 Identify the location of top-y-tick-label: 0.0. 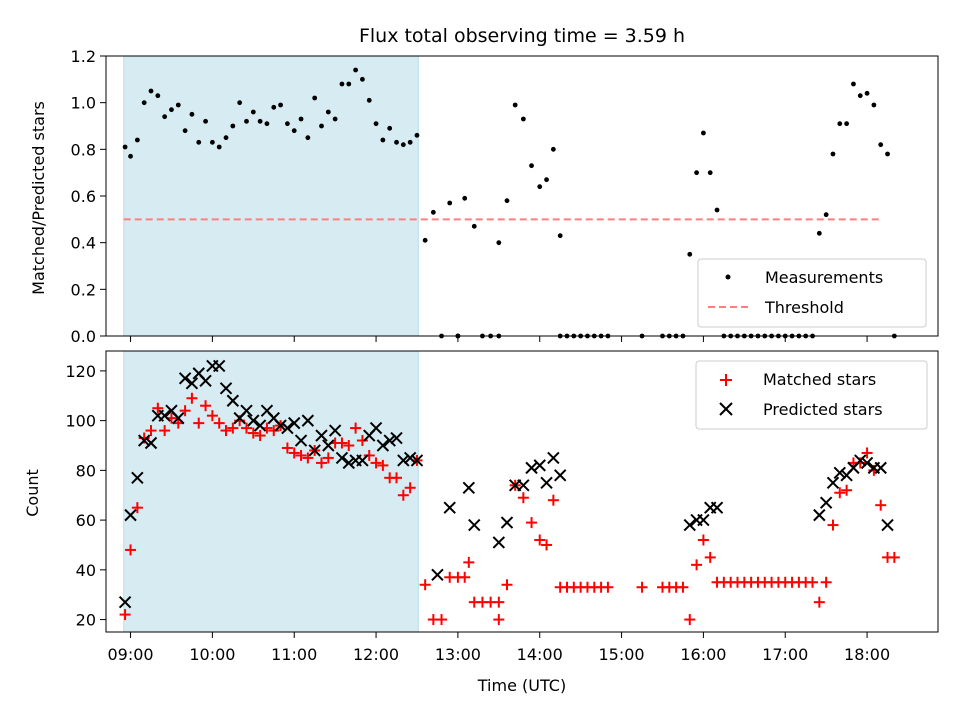
(83, 336).